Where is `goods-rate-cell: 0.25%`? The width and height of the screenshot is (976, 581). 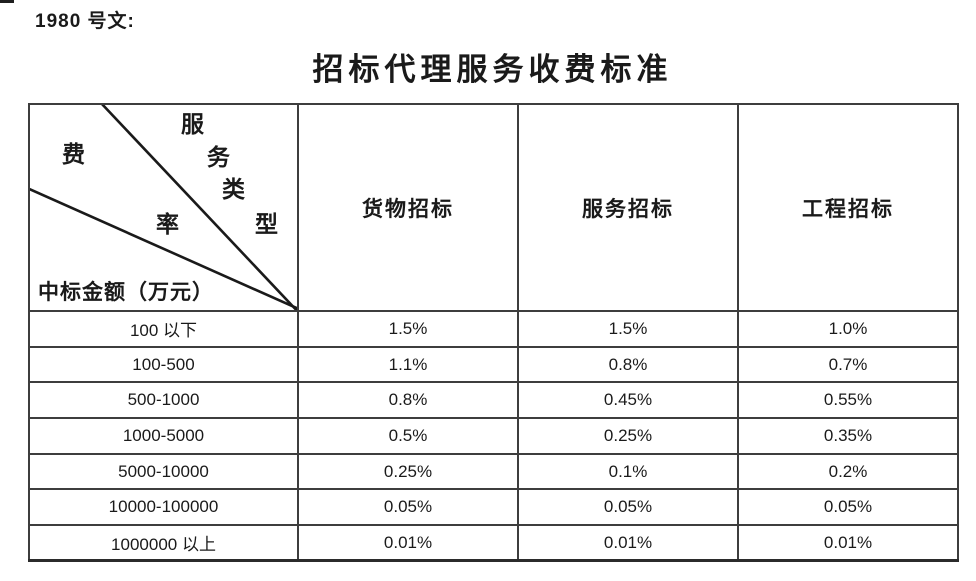 goods-rate-cell: 0.25% is located at coordinates (408, 471).